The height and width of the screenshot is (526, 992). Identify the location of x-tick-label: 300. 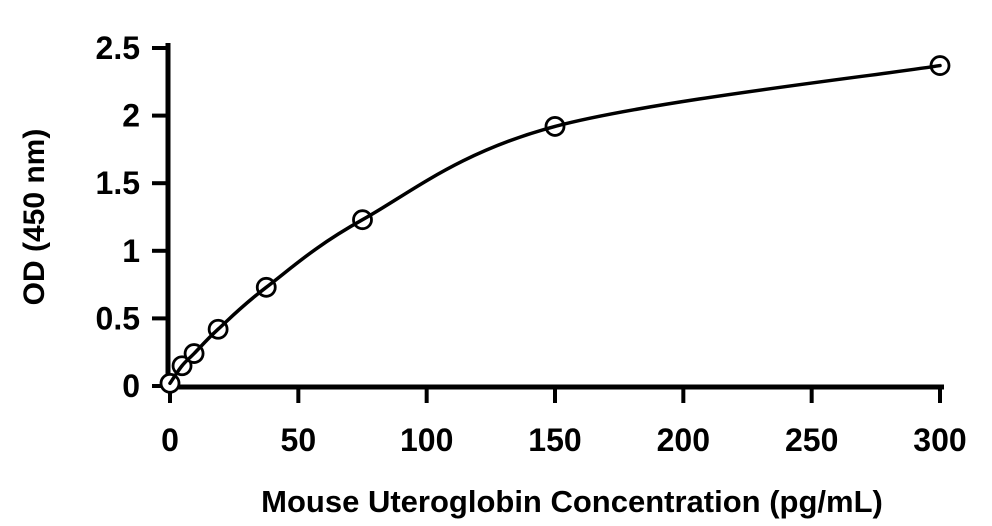
(939, 440).